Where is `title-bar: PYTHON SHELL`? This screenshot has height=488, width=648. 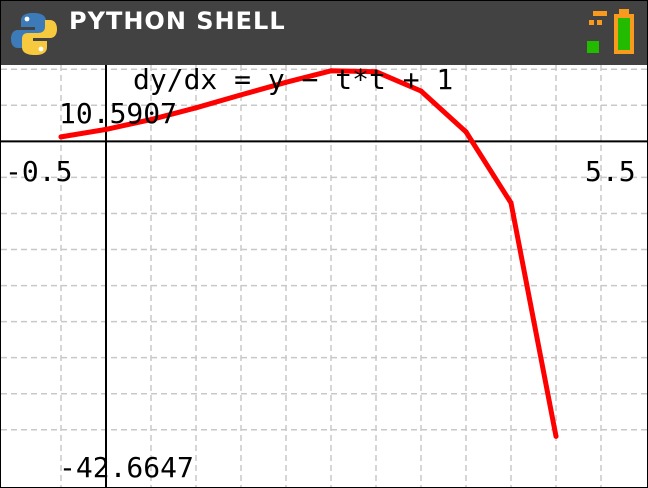
title-bar: PYTHON SHELL is located at coordinates (324, 33).